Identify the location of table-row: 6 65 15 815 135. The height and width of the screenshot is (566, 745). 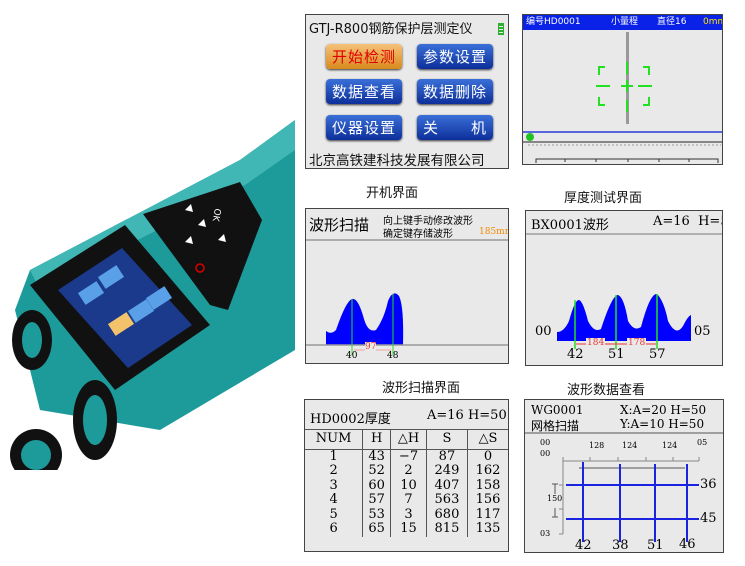
(406, 529).